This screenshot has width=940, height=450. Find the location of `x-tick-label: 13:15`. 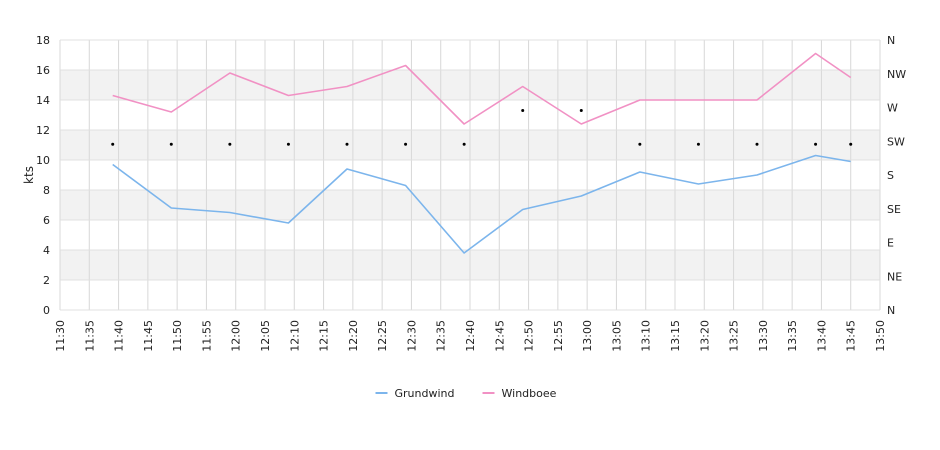

x-tick-label: 13:15 is located at coordinates (675, 336).